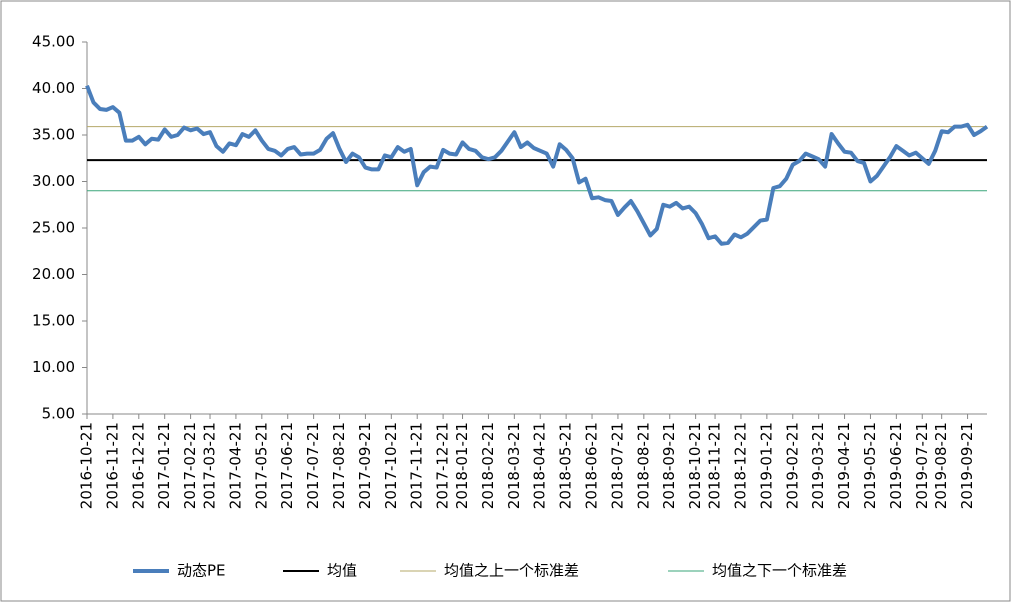  What do you see at coordinates (922, 465) in the screenshot?
I see `x-tick-label: 2019-07-21` at bounding box center [922, 465].